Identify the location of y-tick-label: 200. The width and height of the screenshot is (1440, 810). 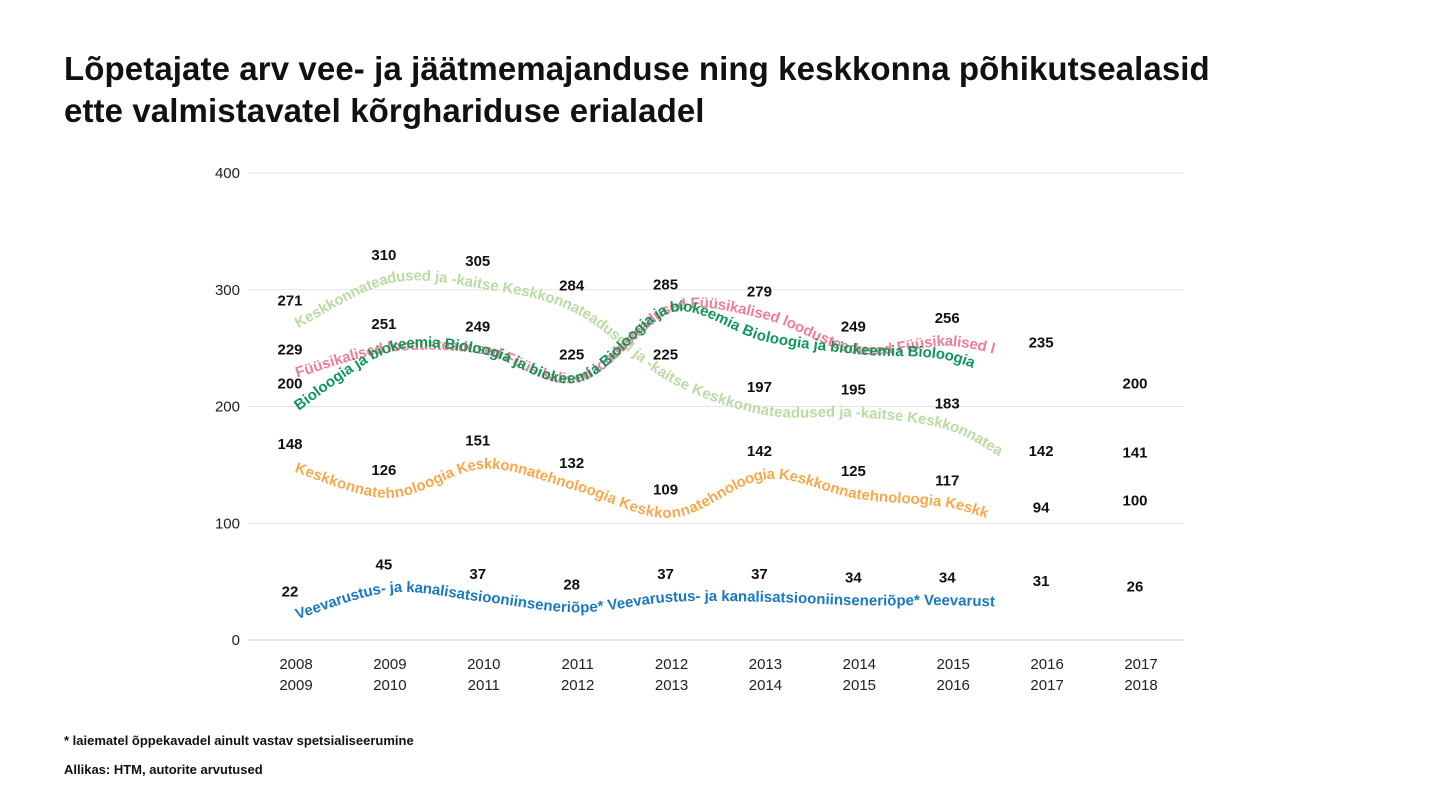
(227, 407).